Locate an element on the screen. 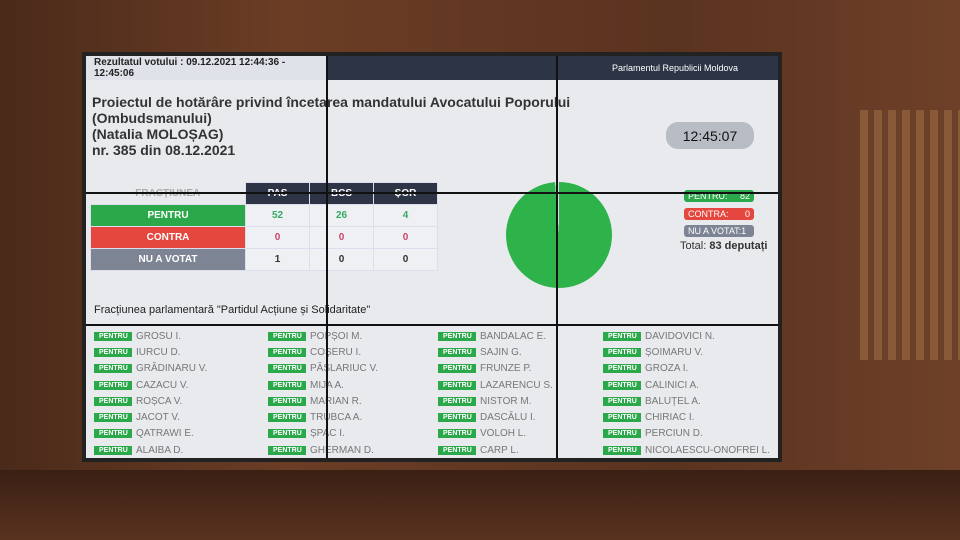 The height and width of the screenshot is (540, 960). deputy-name: GROZA I. is located at coordinates (667, 369).